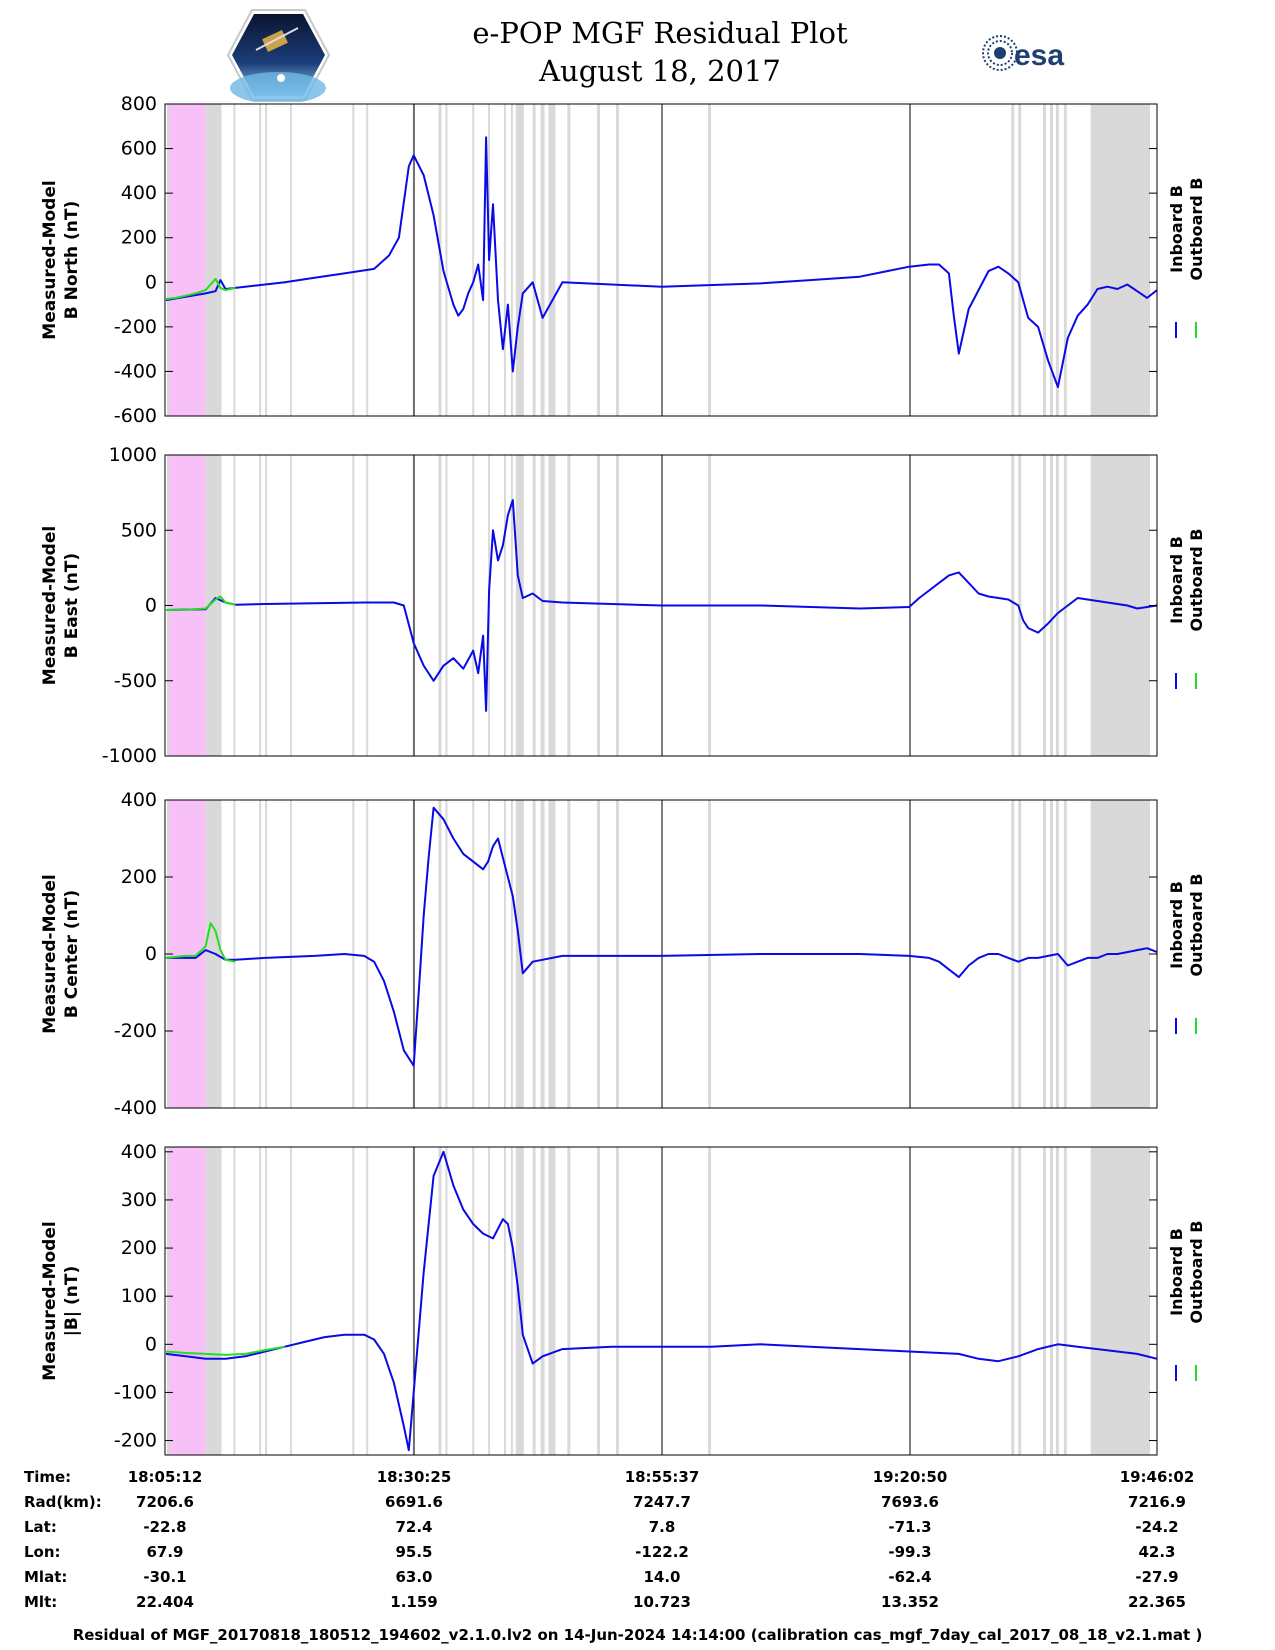 This screenshot has height=1650, width=1275. What do you see at coordinates (910, 1602) in the screenshot?
I see `ephemeris-cell: 13.352` at bounding box center [910, 1602].